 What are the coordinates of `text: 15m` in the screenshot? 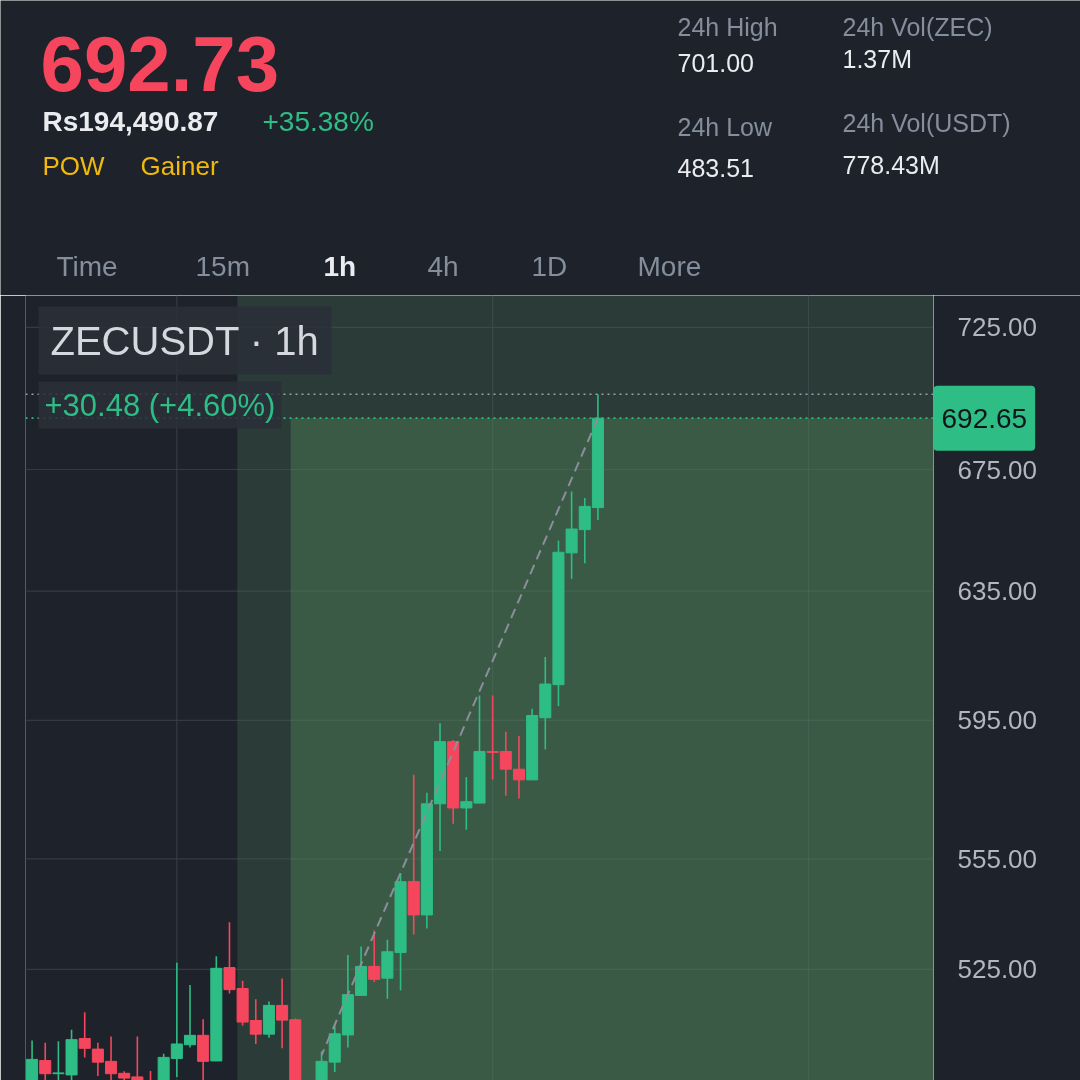 It's located at (222, 266).